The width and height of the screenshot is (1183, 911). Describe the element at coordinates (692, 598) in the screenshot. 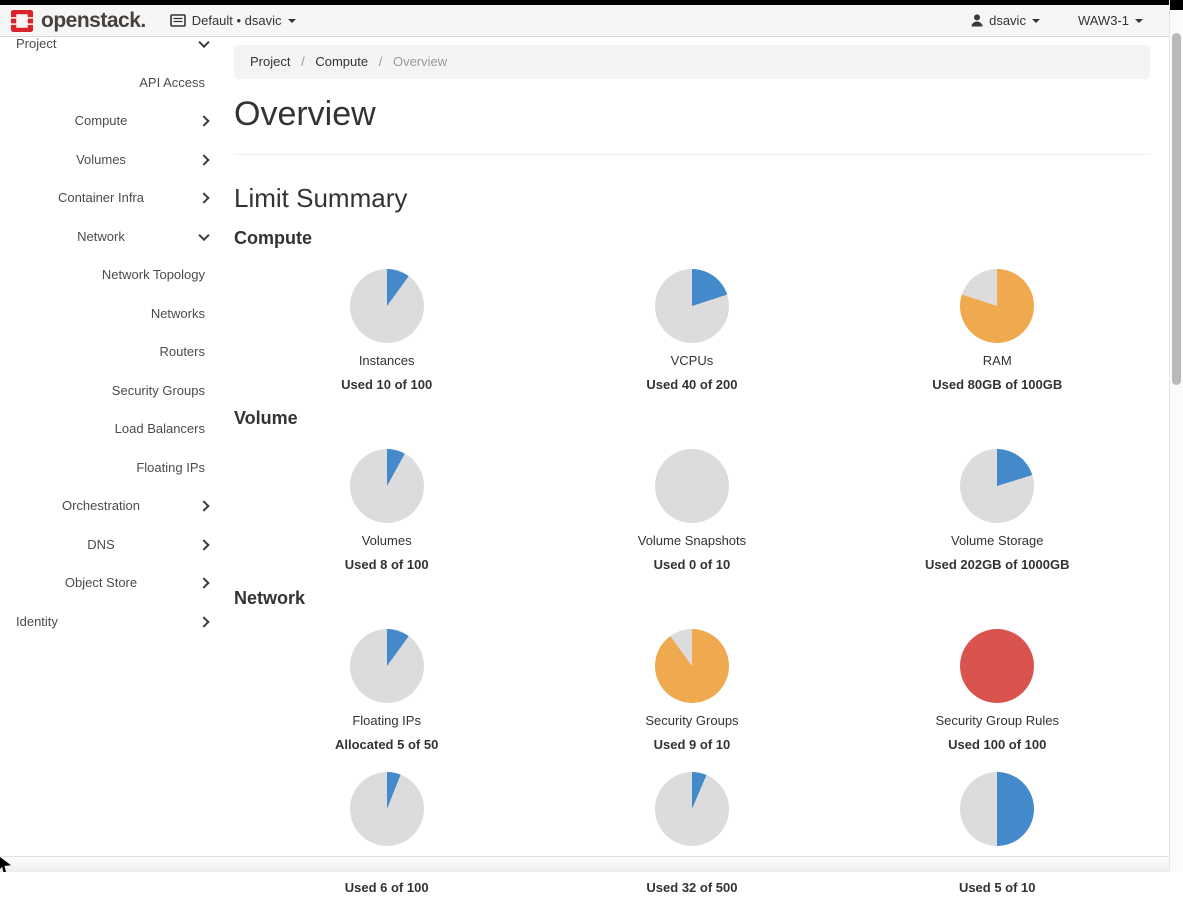

I see `network-section-heading: Network` at that location.